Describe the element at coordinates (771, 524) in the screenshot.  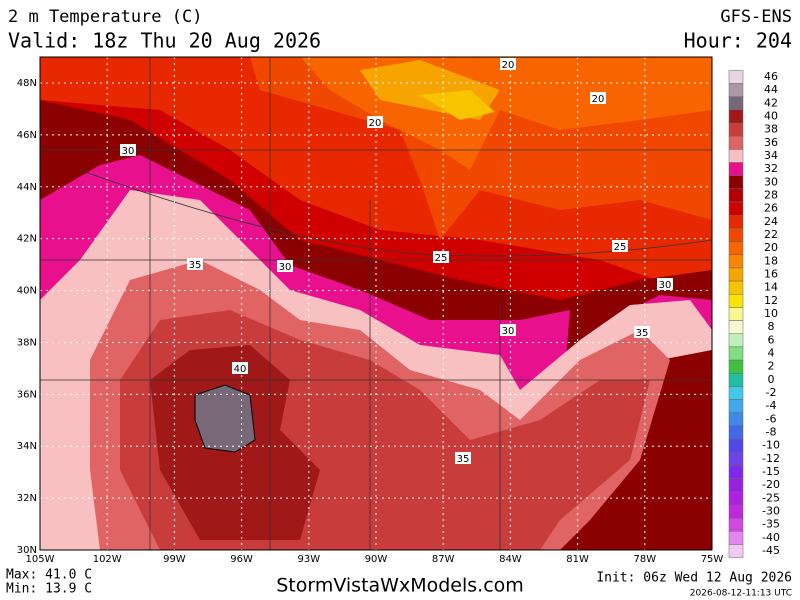
I see `colorbar-label: -35` at that location.